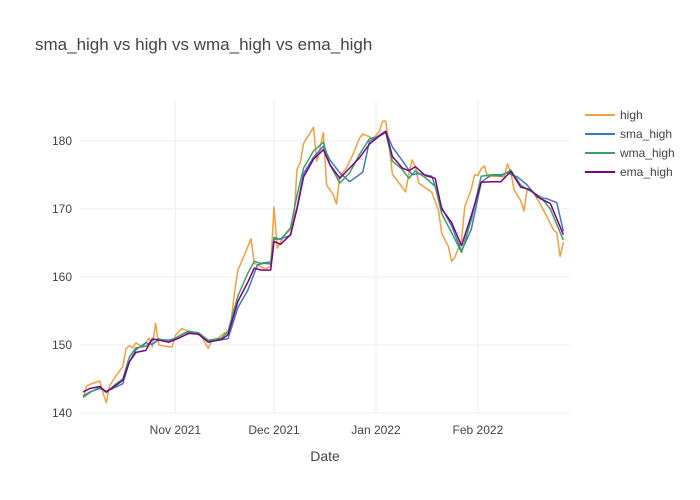 The height and width of the screenshot is (500, 700). I want to click on x-tick-label: Nov 2021, so click(176, 430).